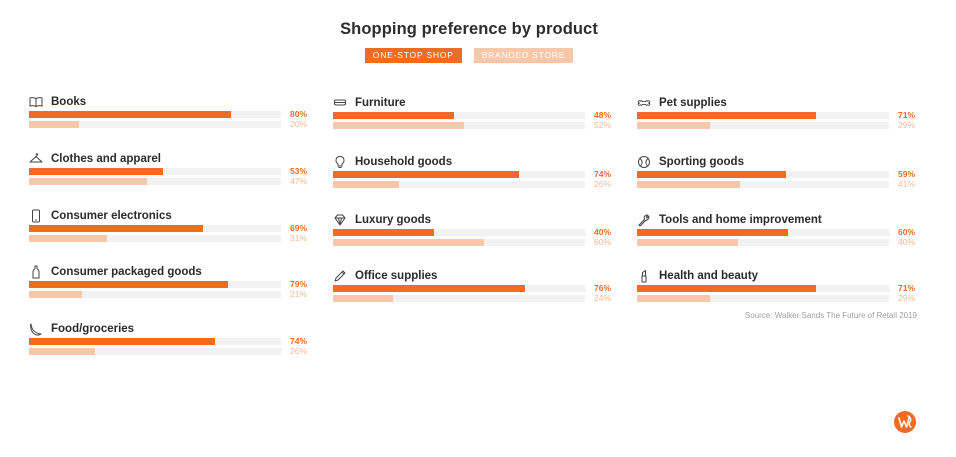 The image size is (956, 457). I want to click on bar-item: Consumer packaged goods 79% 21%, so click(169, 285).